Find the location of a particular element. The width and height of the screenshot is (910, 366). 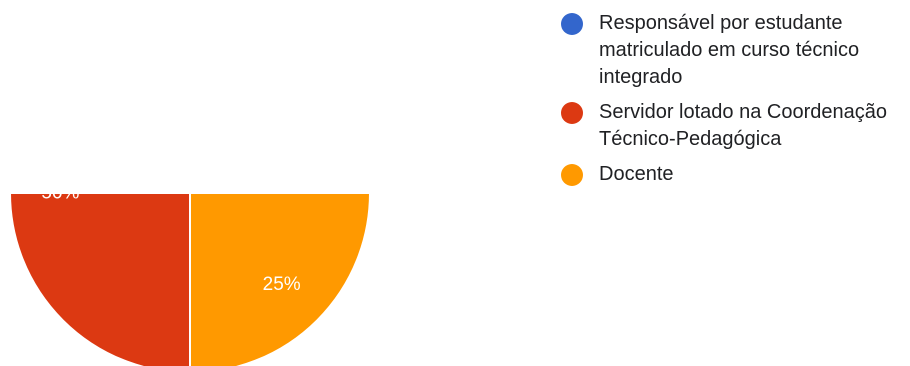

legend-swatch-docente is located at coordinates (572, 175).